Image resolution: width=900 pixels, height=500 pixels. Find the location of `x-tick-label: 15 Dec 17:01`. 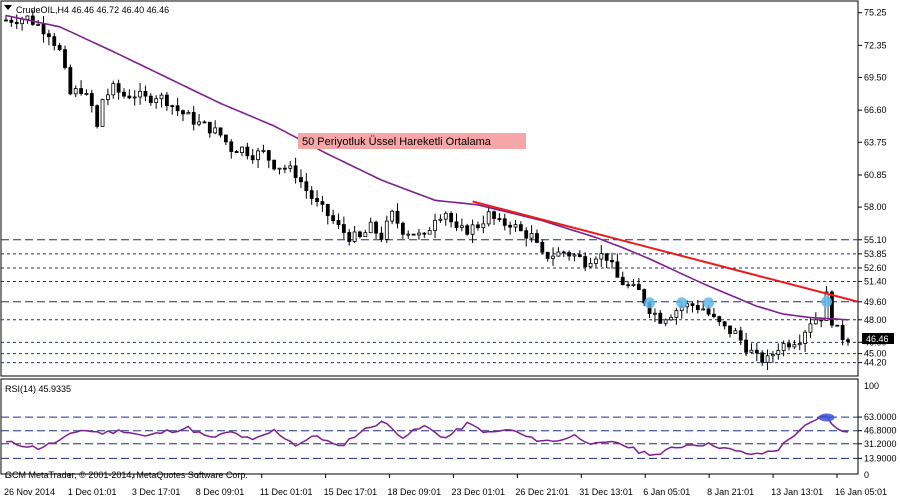

x-tick-label: 15 Dec 17:01 is located at coordinates (351, 492).